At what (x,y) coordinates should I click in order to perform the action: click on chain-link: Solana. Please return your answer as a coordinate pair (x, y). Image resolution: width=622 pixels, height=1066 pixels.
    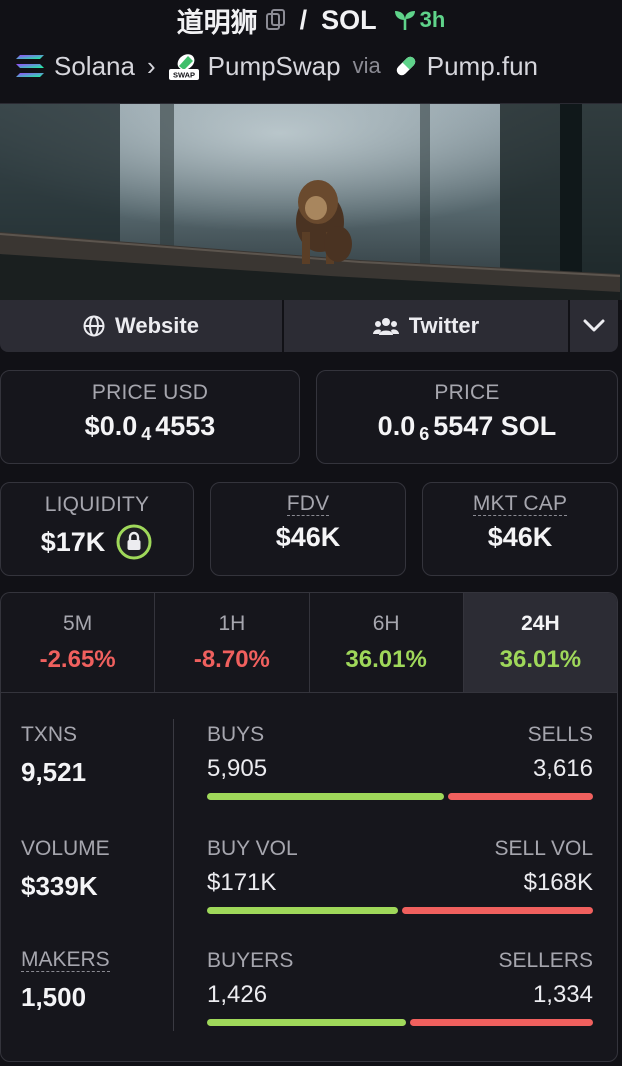
    Looking at the image, I should click on (94, 65).